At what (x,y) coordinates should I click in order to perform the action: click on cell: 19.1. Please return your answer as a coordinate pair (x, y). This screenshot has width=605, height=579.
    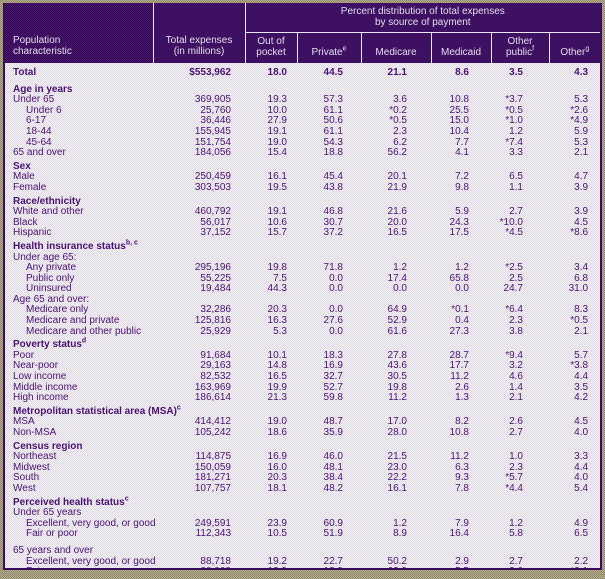
    Looking at the image, I should click on (277, 131).